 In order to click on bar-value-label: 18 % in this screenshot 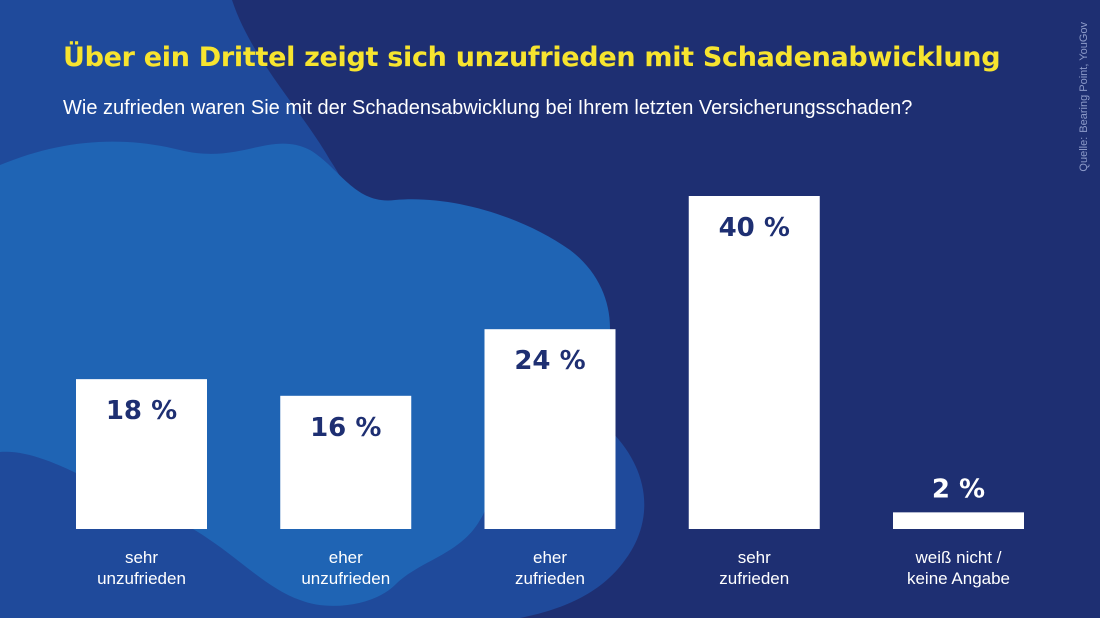, I will do `click(141, 411)`.